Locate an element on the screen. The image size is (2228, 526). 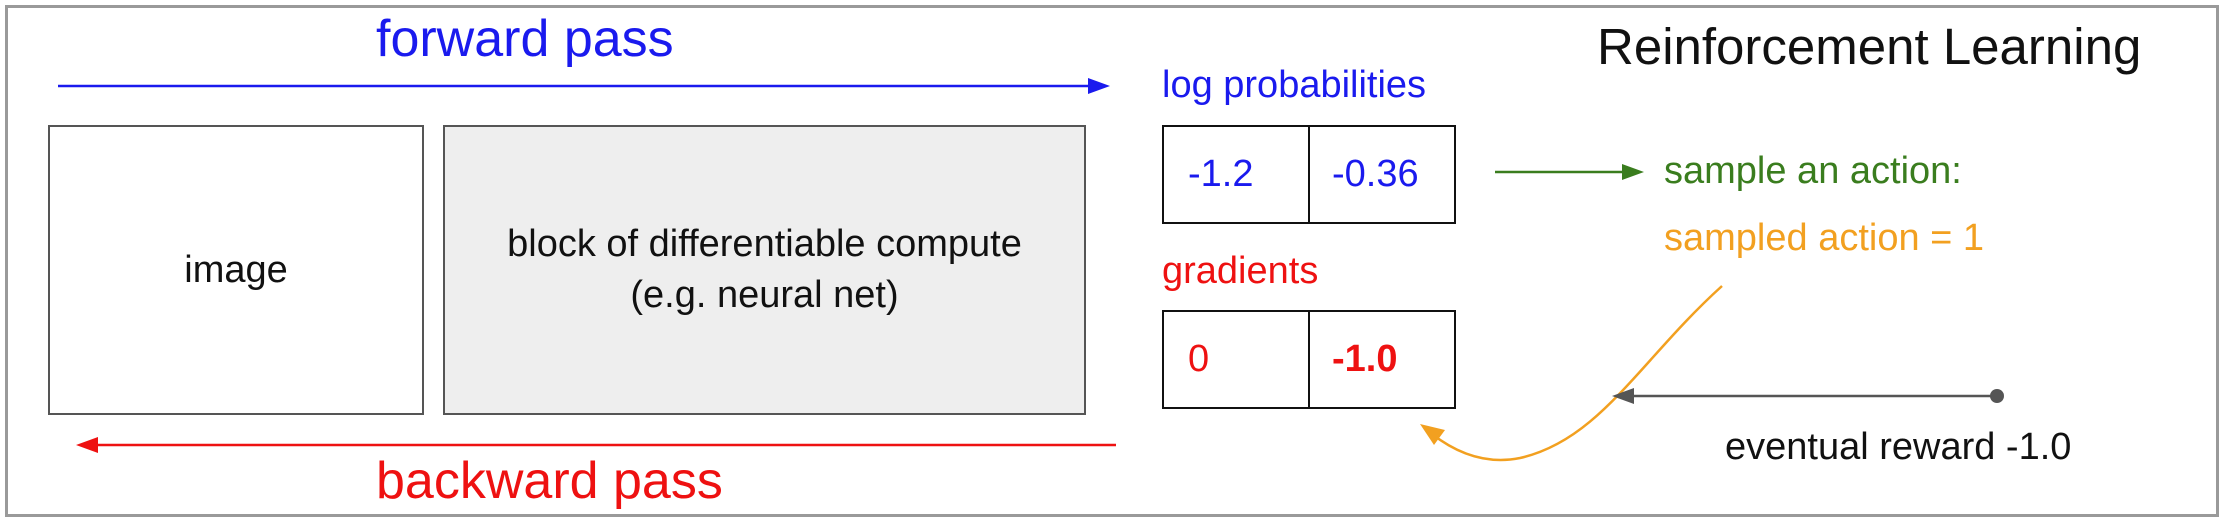
eventual-reward-label: eventual reward -1.0 is located at coordinates (1898, 447).